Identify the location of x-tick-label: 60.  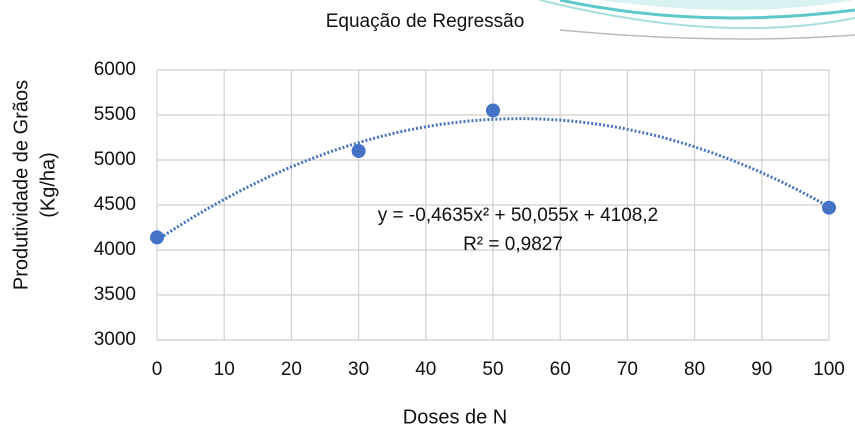
(560, 369).